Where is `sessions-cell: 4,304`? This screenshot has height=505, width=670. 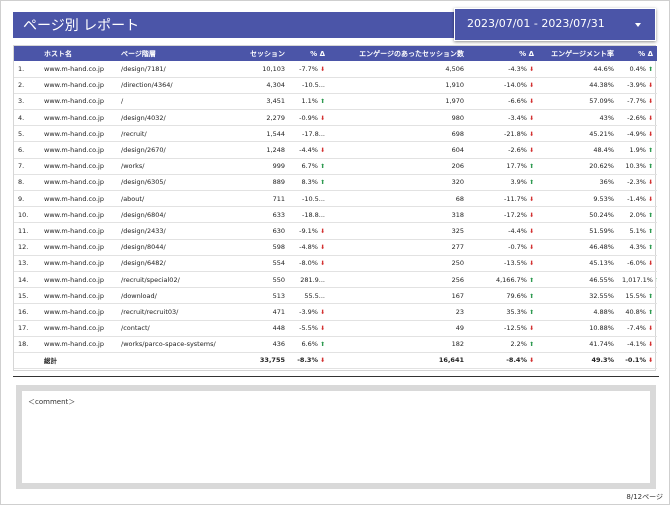 sessions-cell: 4,304 is located at coordinates (275, 85).